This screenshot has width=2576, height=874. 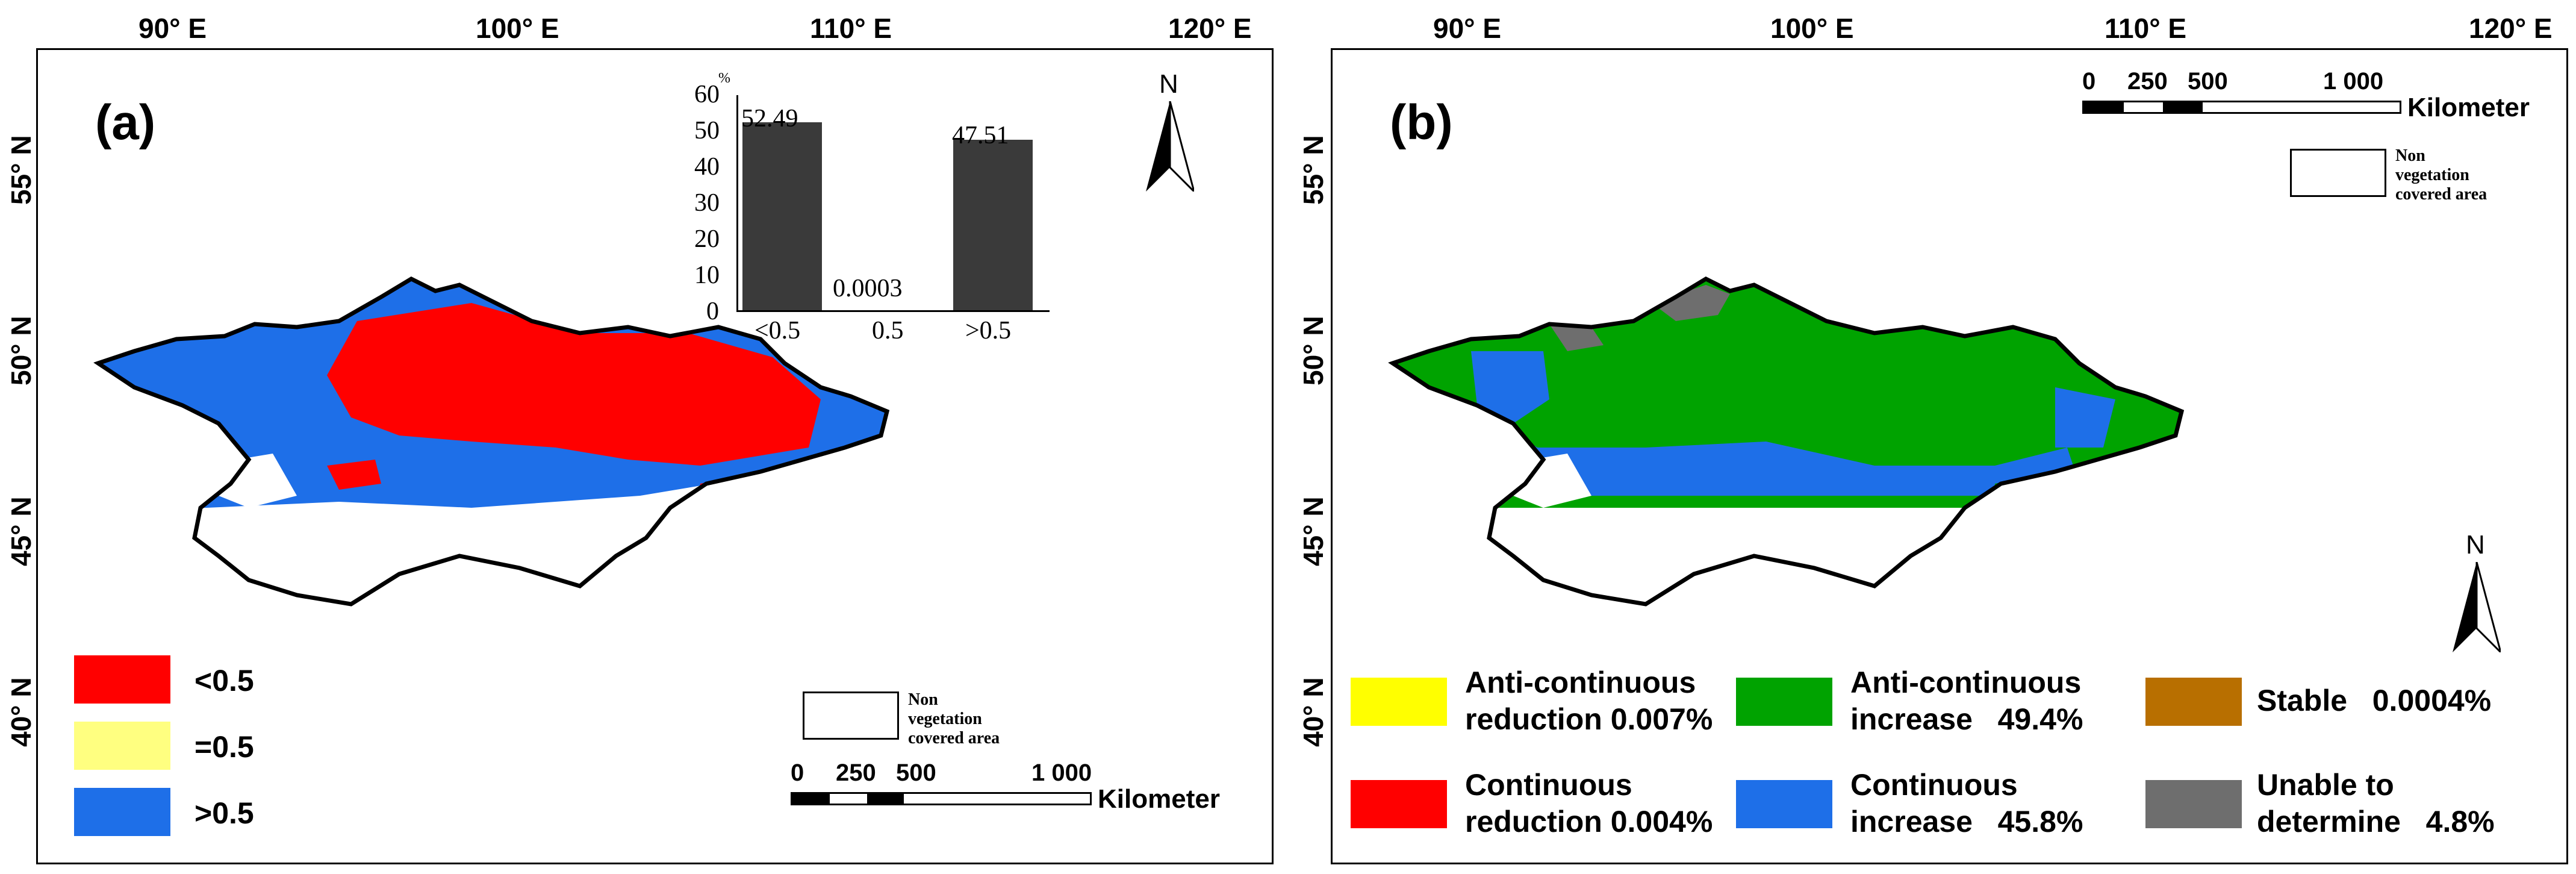 I want to click on legend-swatch-gt05, so click(x=122, y=812).